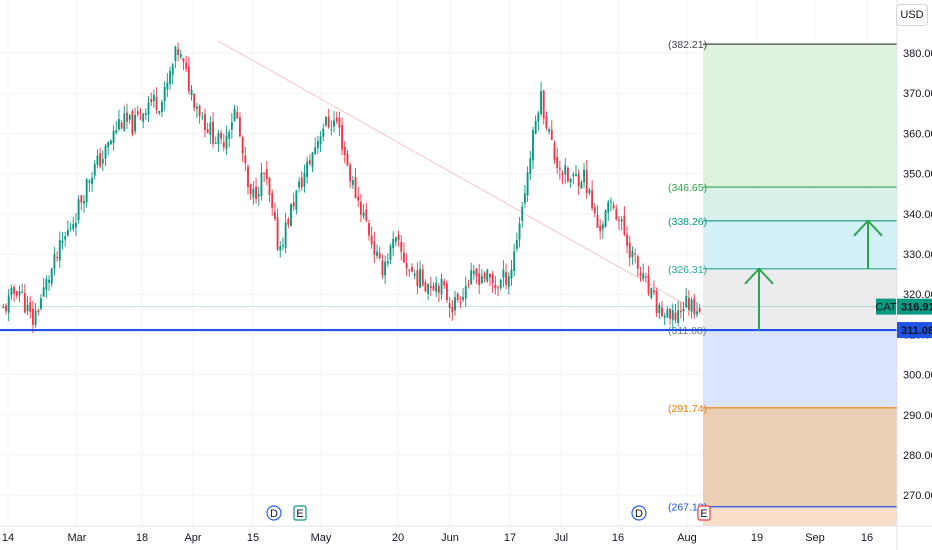 The image size is (932, 550). Describe the element at coordinates (561, 538) in the screenshot. I see `time-tick-label: Jul` at that location.